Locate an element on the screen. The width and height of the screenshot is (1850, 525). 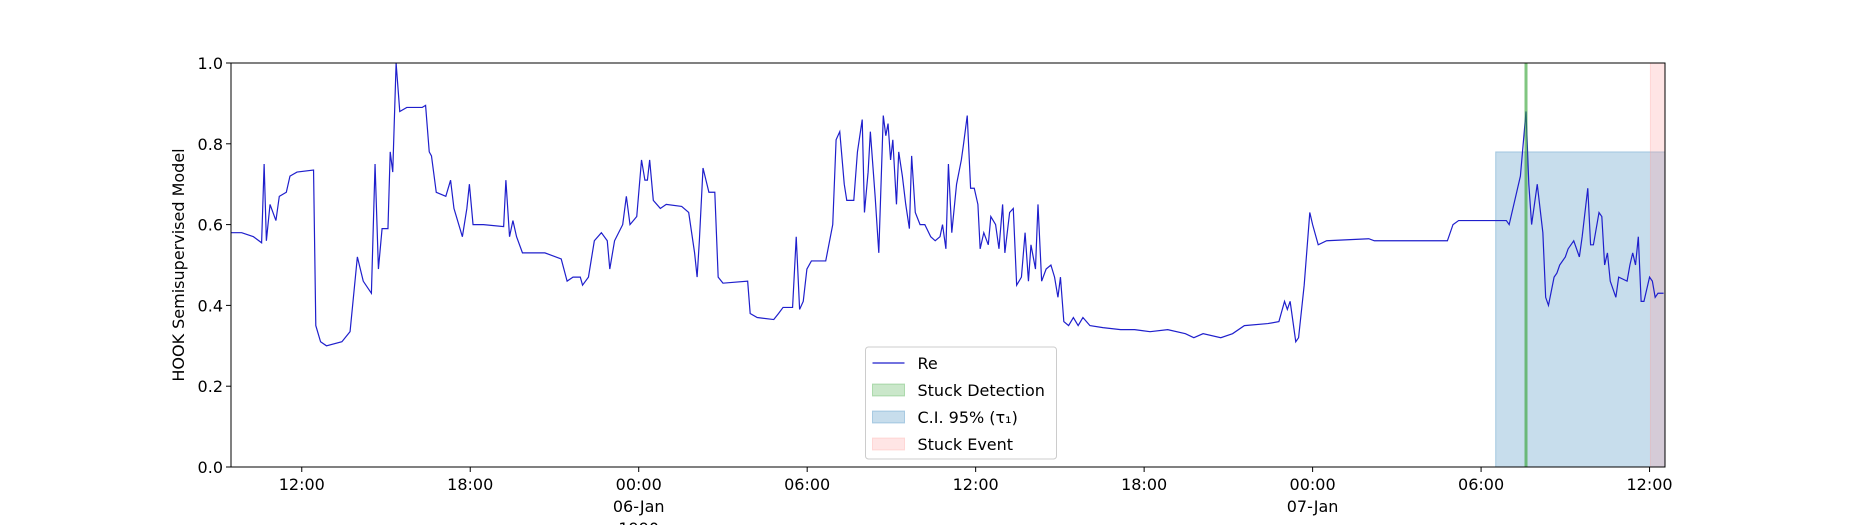
y-tick-label: 1.0 is located at coordinates (210, 63).